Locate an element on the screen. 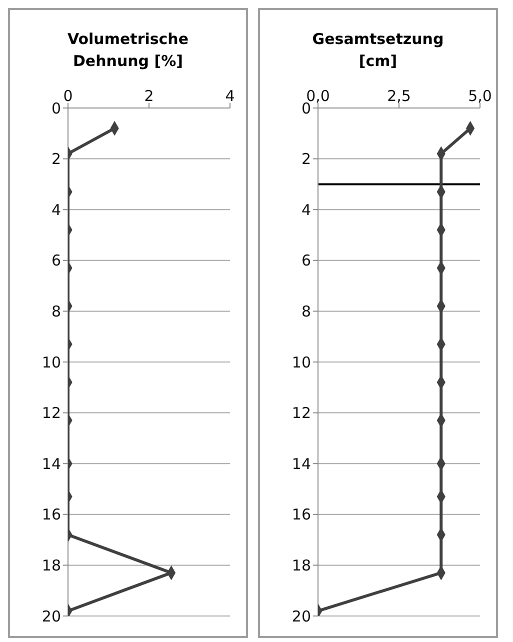 The height and width of the screenshot is (642, 513). x-tick-label: 0 is located at coordinates (68, 96).